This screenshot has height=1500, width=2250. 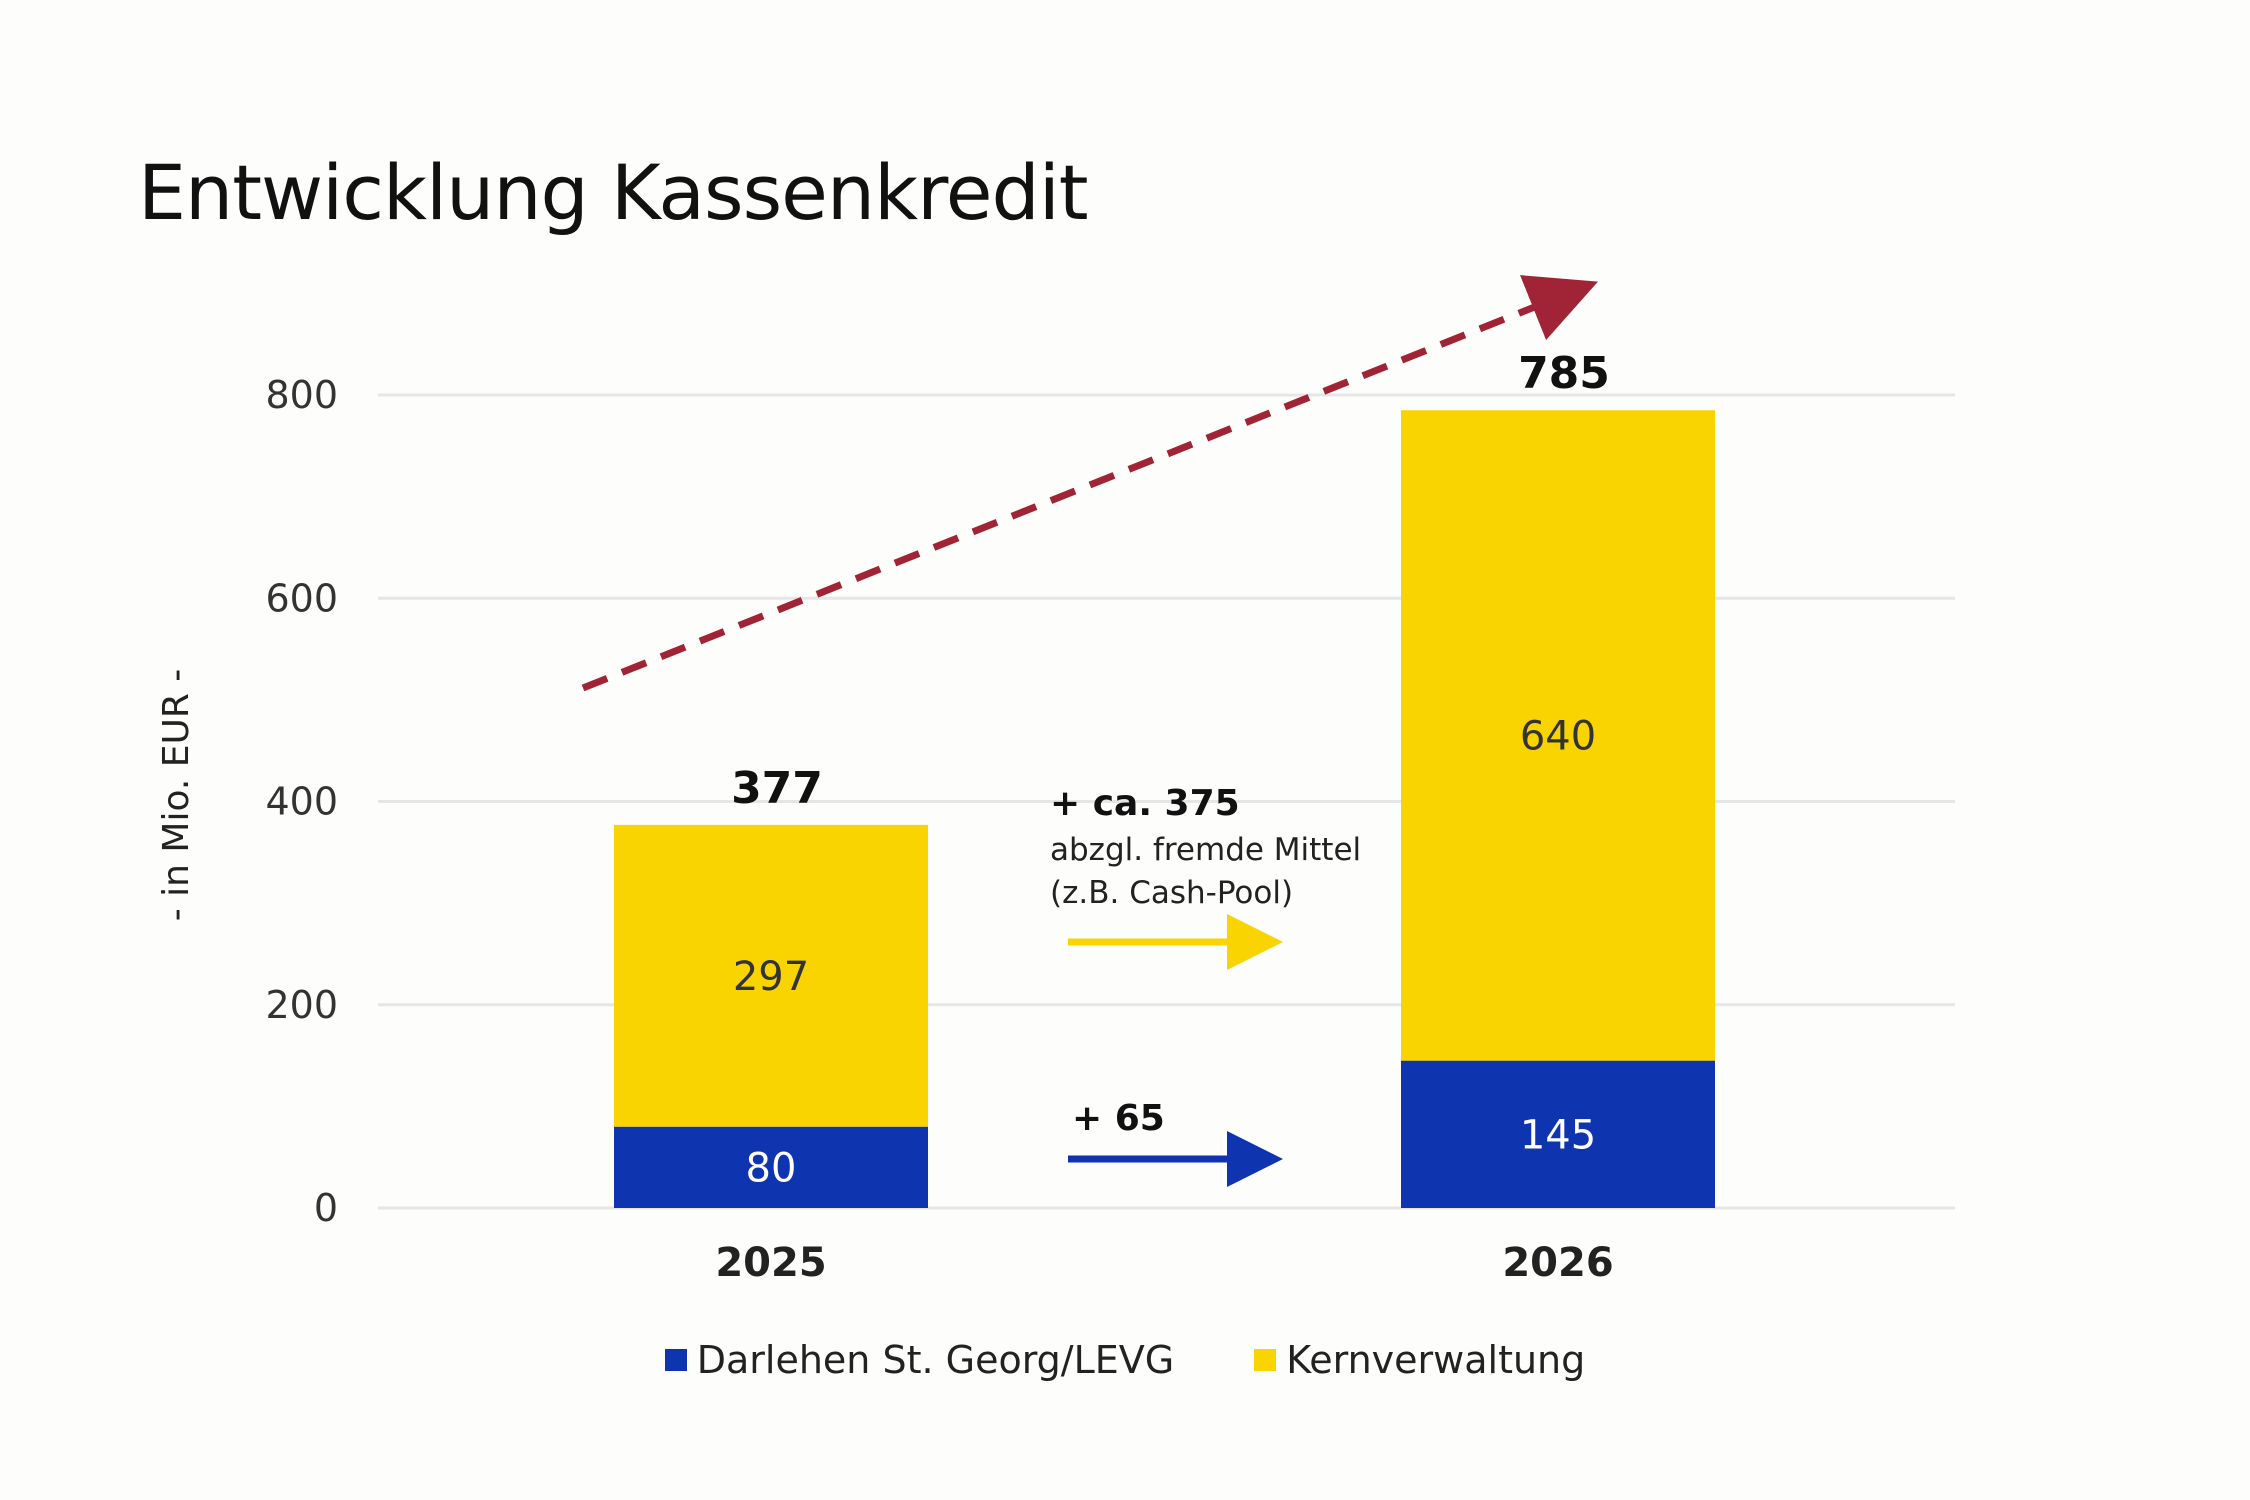 I want to click on y-axis-ticks: 0 200 400 600 800, so click(x=301, y=801).